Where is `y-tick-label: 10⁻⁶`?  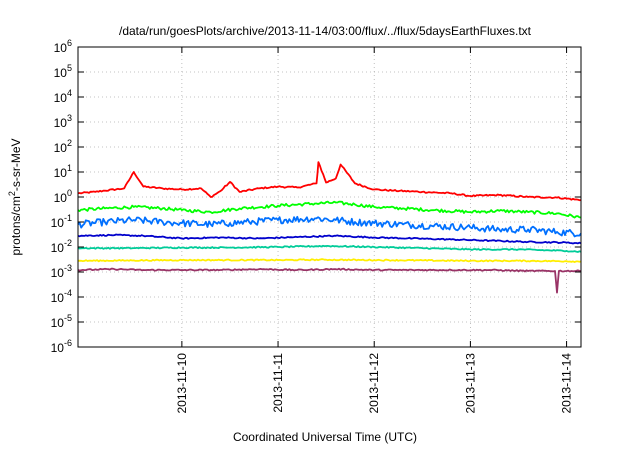
y-tick-label: 10⁻⁶ is located at coordinates (61, 346).